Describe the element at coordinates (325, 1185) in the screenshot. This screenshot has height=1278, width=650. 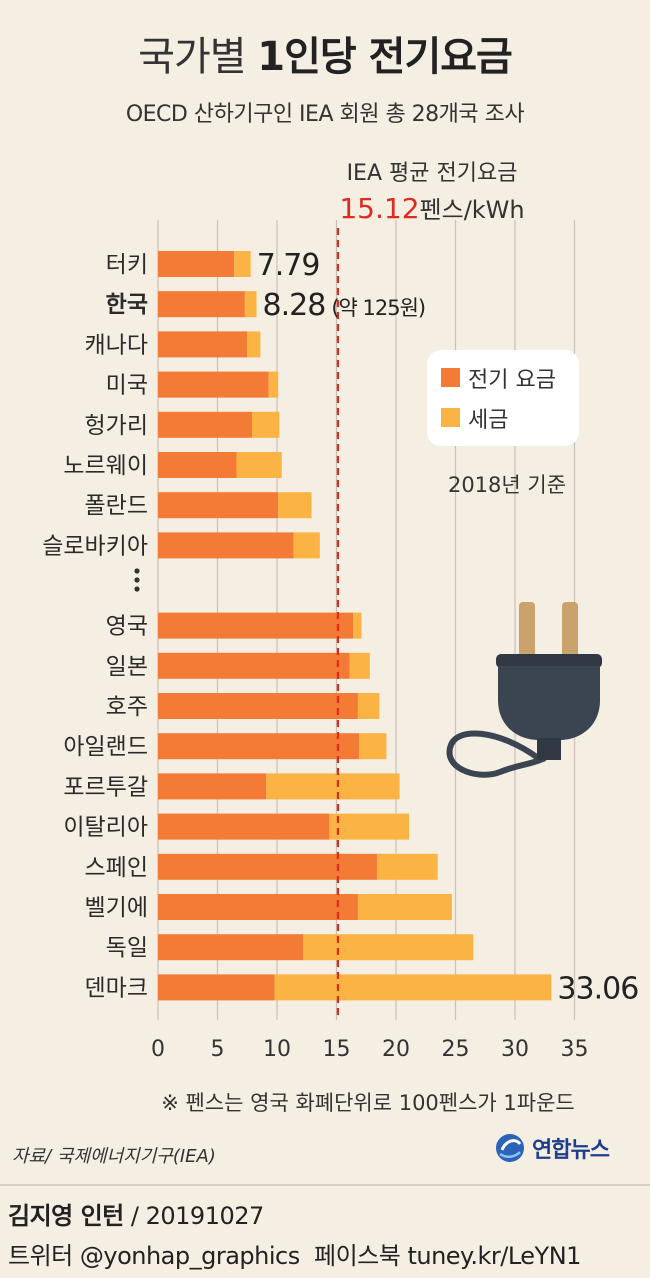
I see `footer-divider` at that location.